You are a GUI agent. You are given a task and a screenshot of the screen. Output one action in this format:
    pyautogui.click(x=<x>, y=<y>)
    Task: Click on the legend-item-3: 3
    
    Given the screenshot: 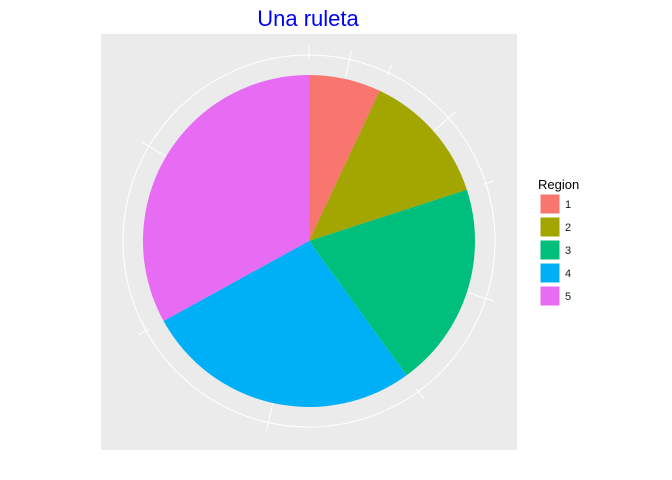 What is the action you would take?
    pyautogui.click(x=555, y=250)
    